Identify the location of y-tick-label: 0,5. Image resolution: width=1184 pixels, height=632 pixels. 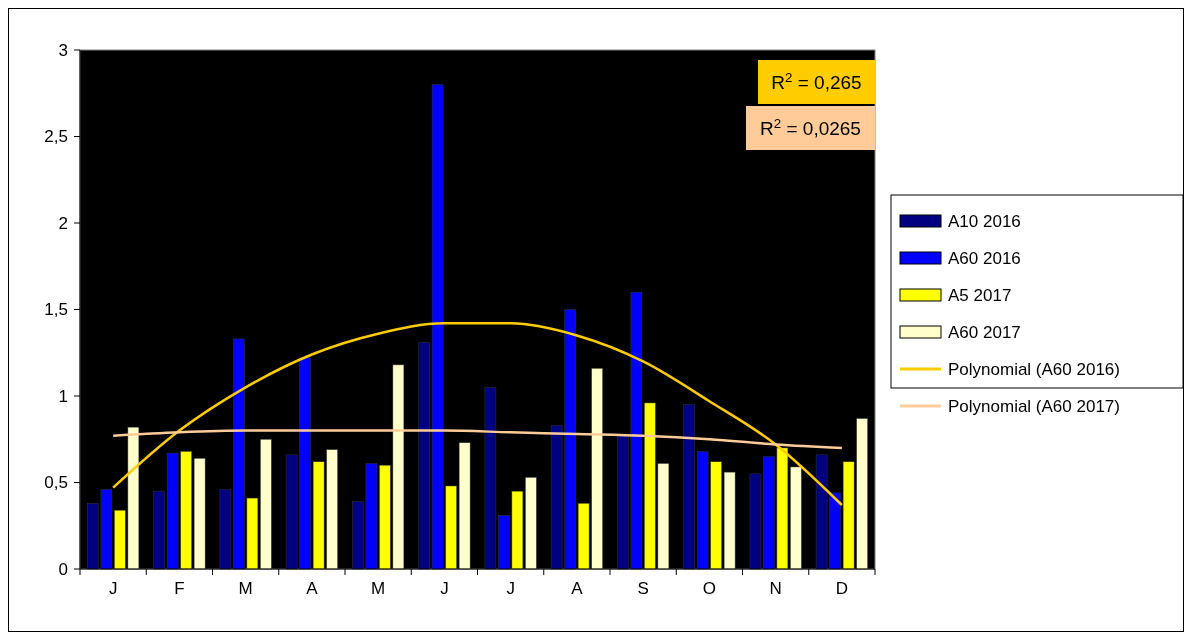
(56, 483).